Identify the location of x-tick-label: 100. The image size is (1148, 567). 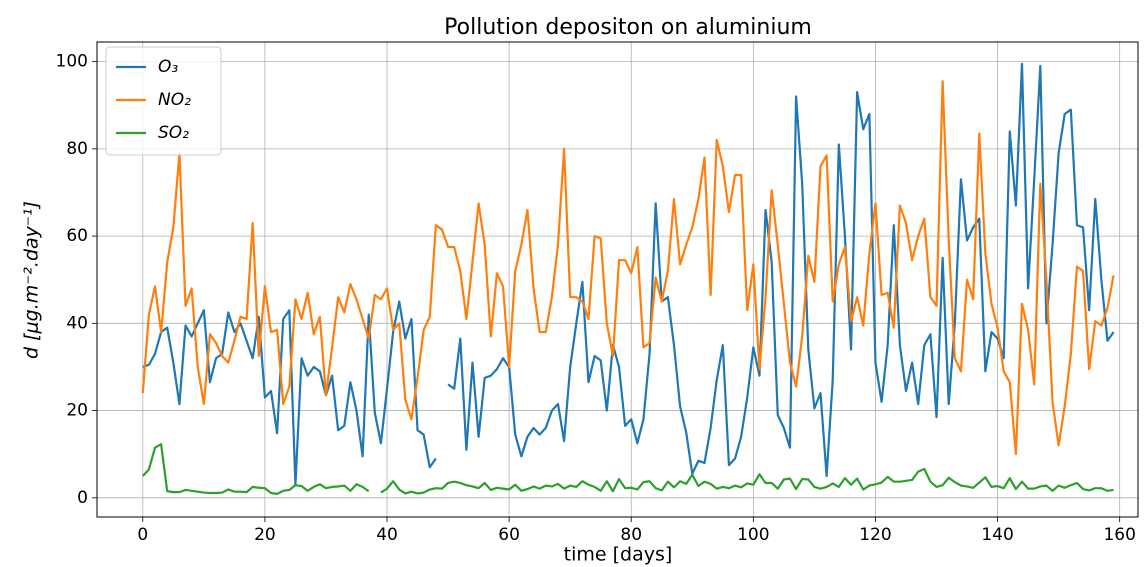
(753, 535).